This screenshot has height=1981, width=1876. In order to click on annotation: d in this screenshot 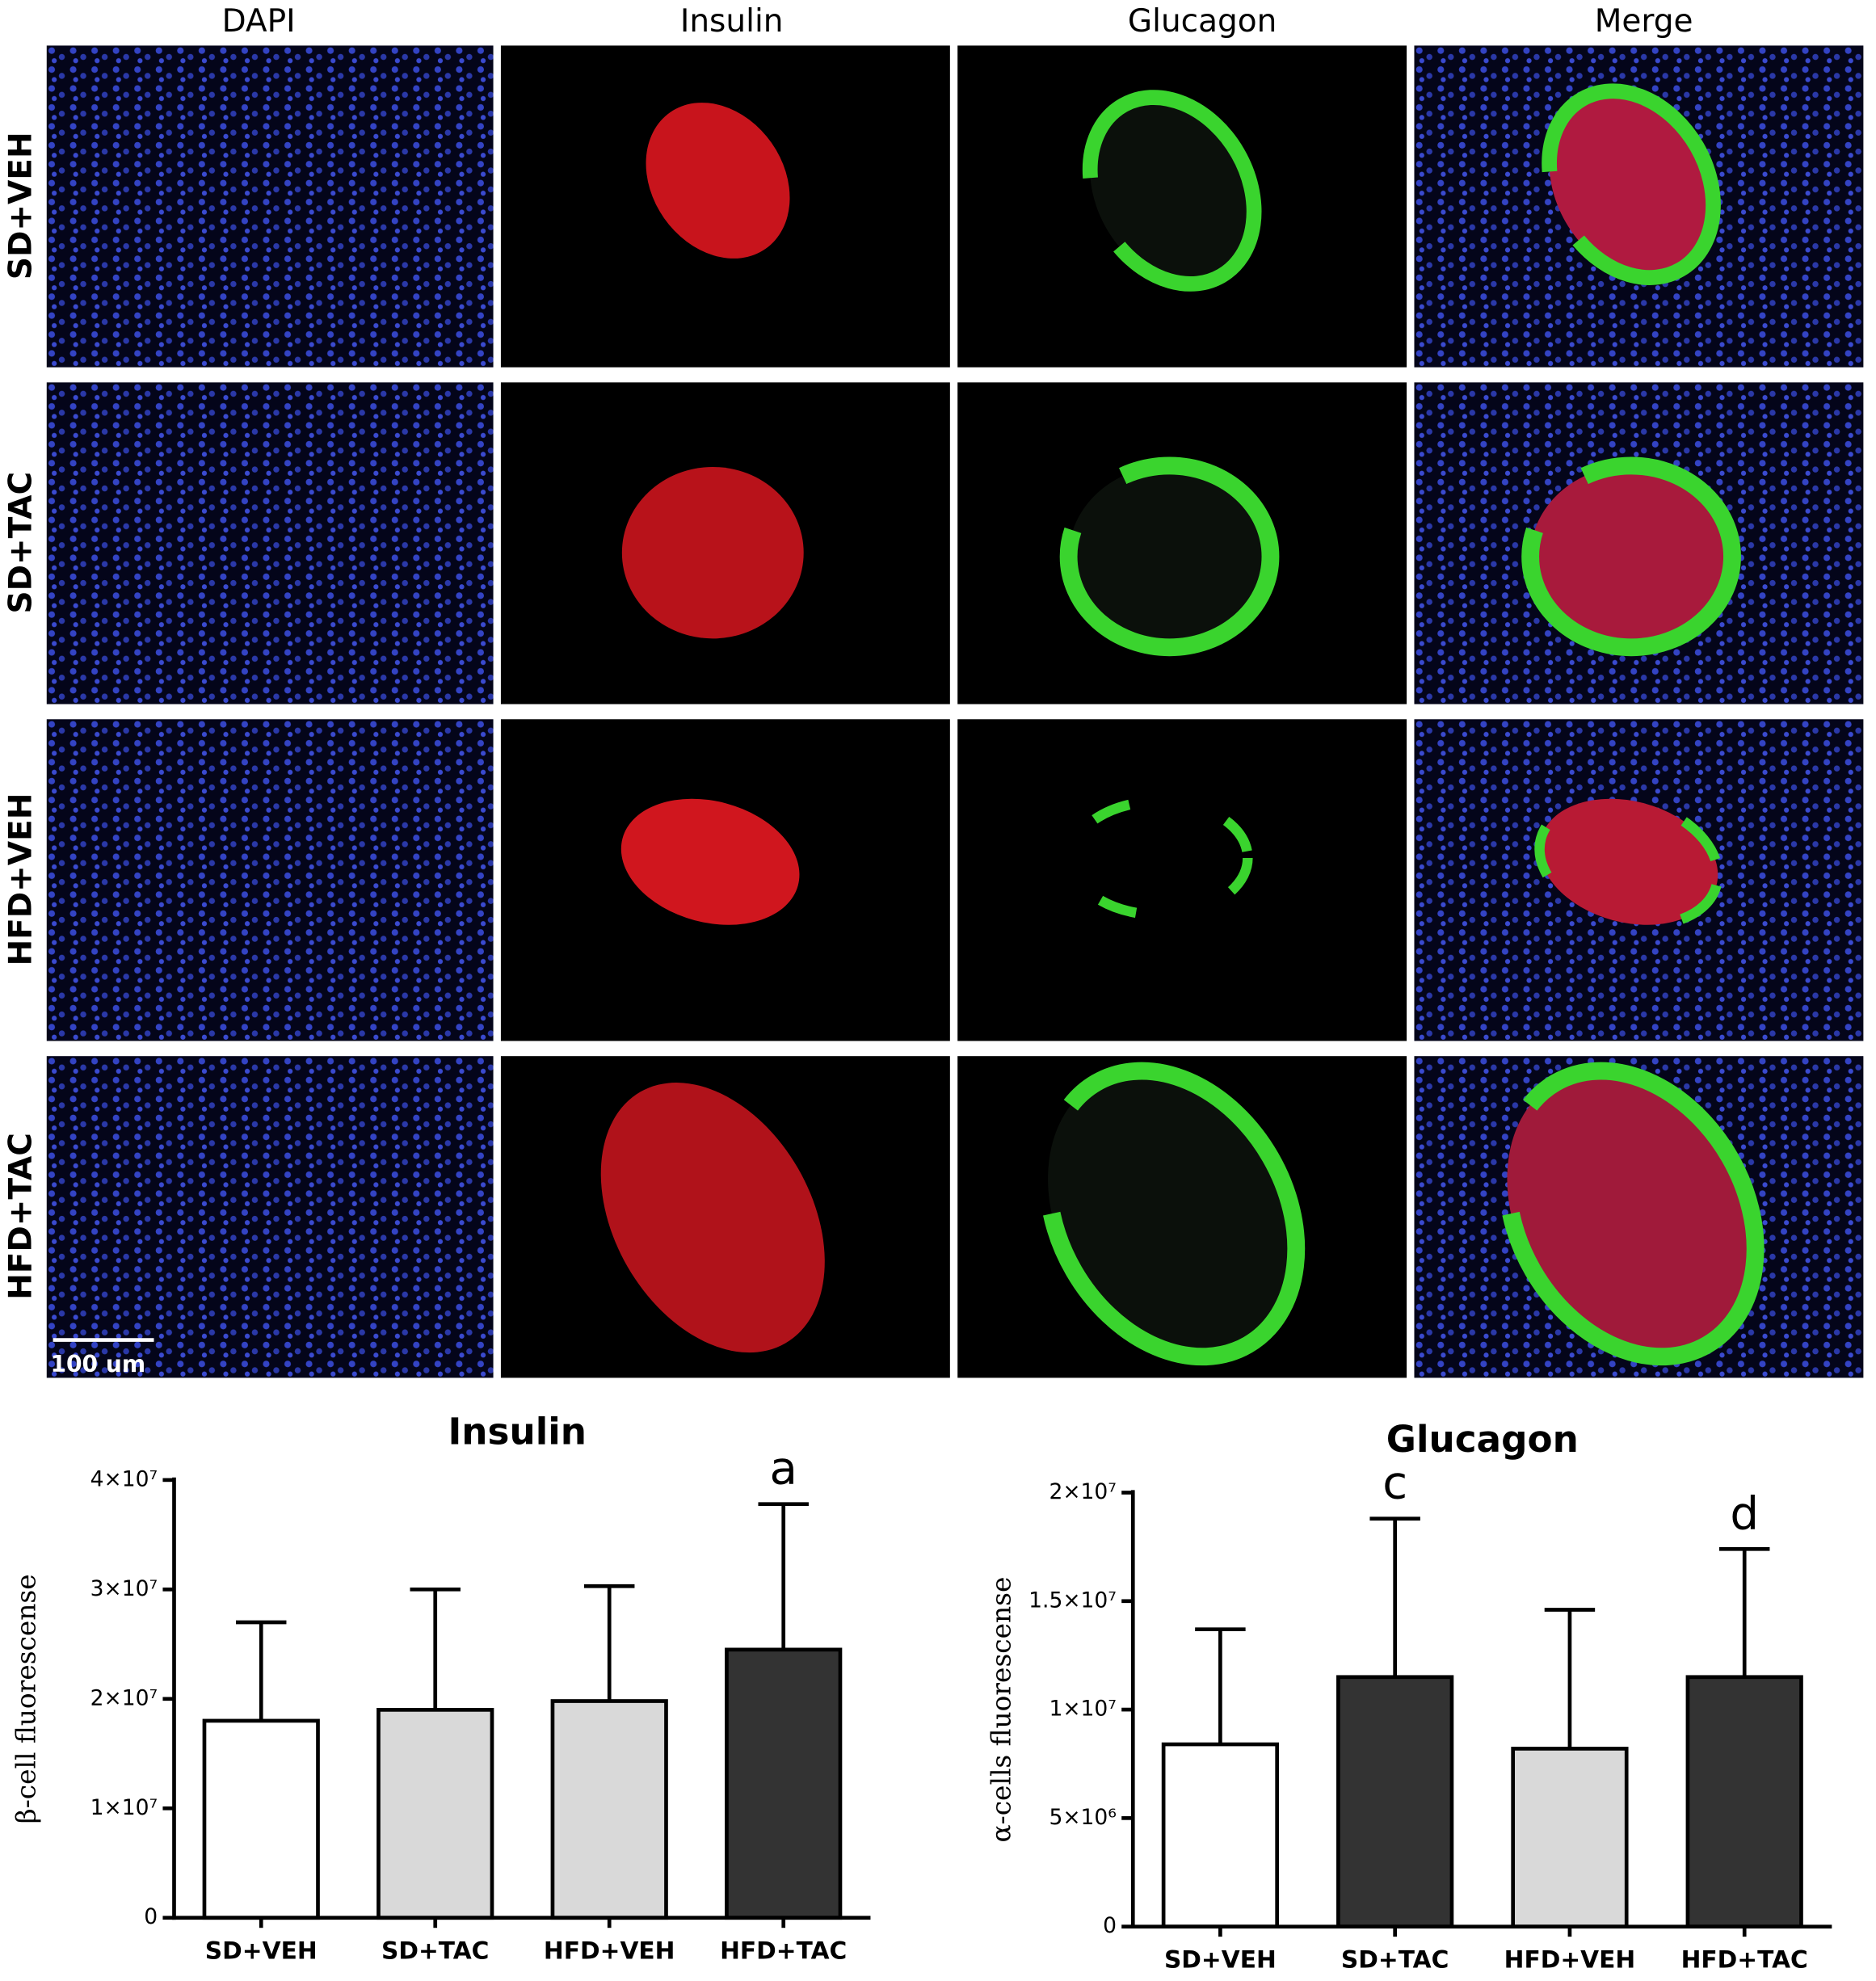, I will do `click(1744, 1513)`.